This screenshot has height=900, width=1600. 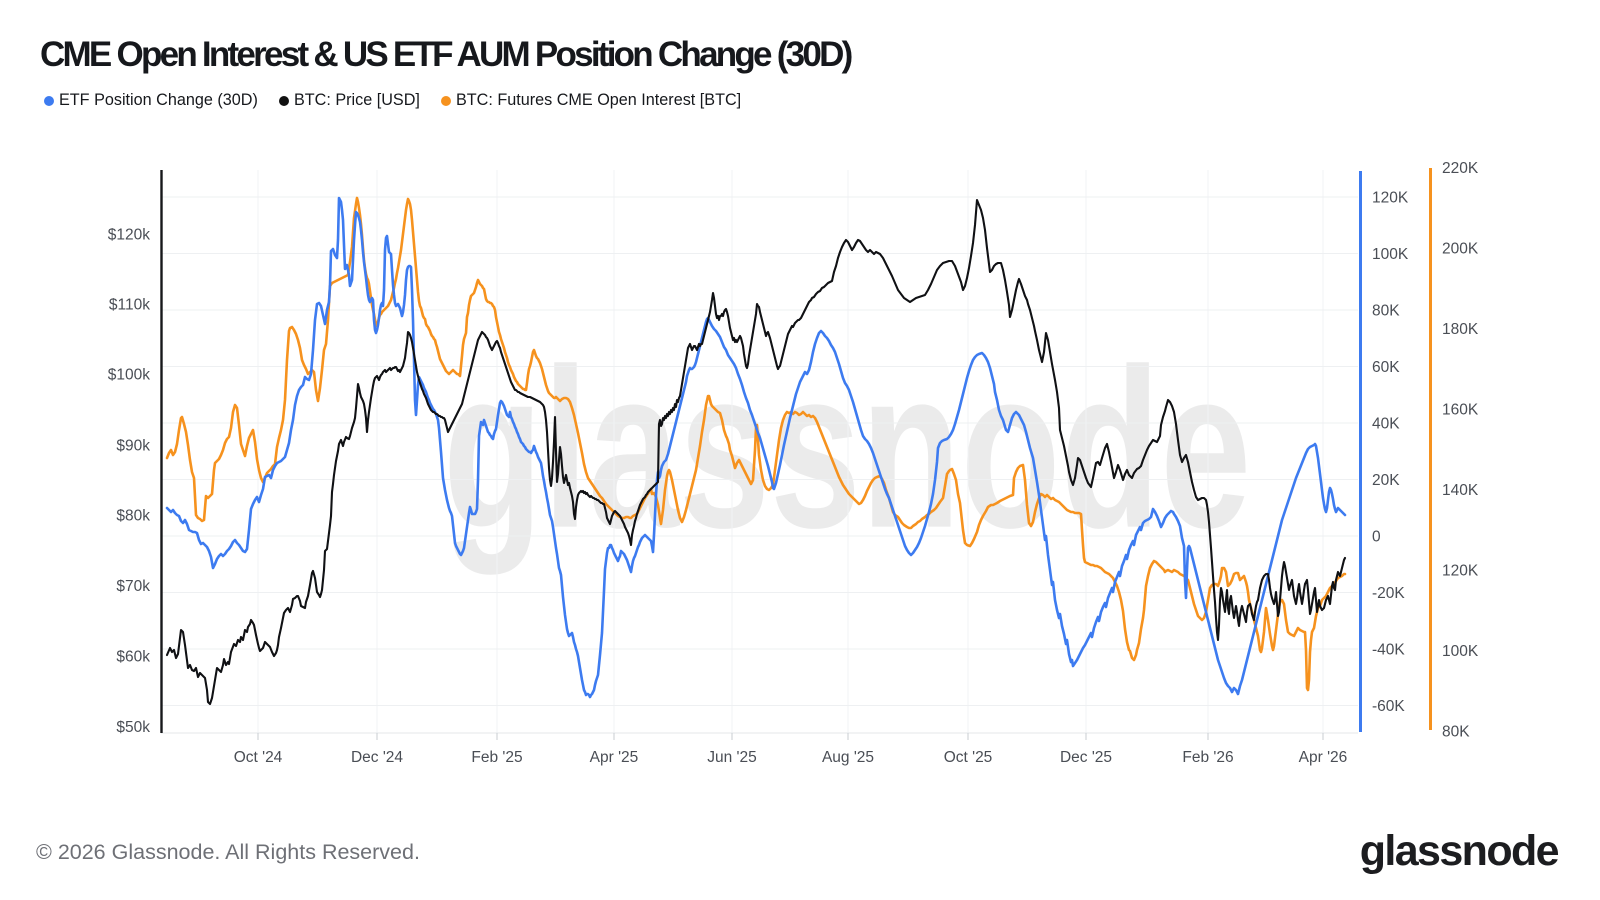 What do you see at coordinates (1386, 367) in the screenshot?
I see `svg-text: 60K` at bounding box center [1386, 367].